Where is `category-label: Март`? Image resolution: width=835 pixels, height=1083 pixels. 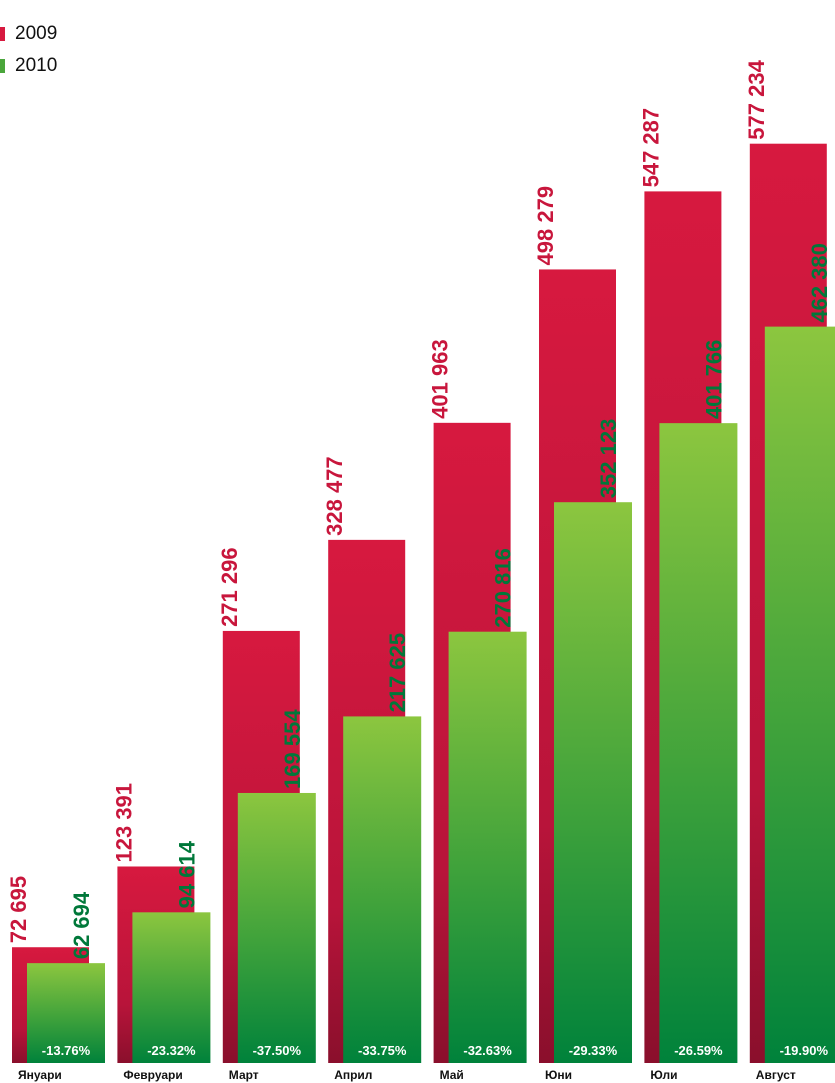 category-label: Март is located at coordinates (244, 1075).